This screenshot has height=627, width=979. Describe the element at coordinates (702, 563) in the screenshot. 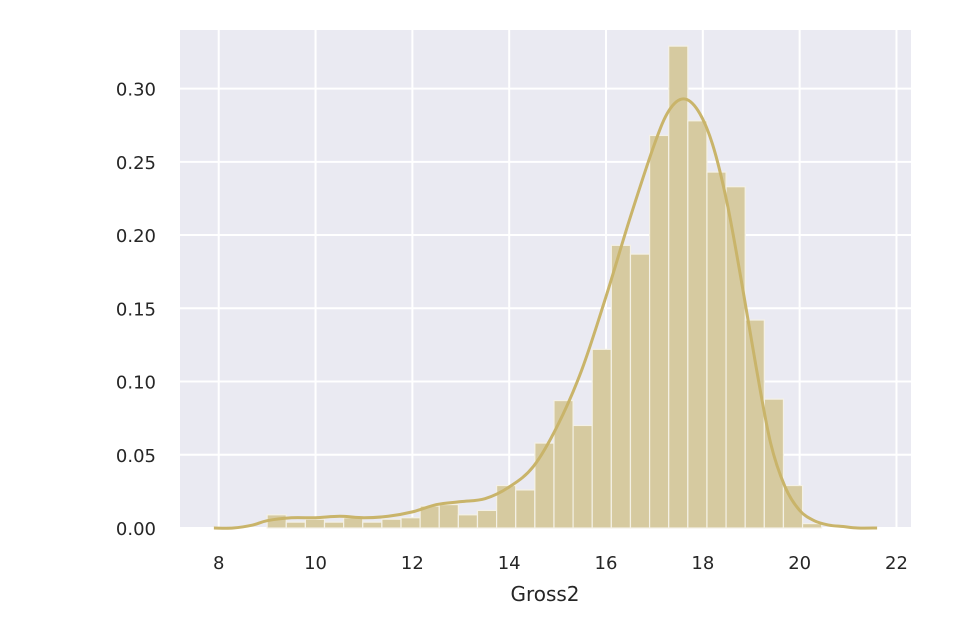

I see `x-tick-label: 18` at that location.